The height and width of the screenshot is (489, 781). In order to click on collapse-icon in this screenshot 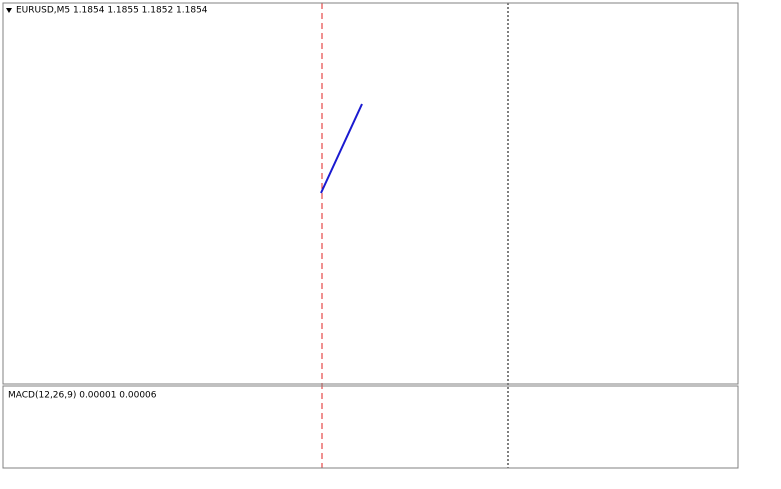, I will do `click(9, 10)`.